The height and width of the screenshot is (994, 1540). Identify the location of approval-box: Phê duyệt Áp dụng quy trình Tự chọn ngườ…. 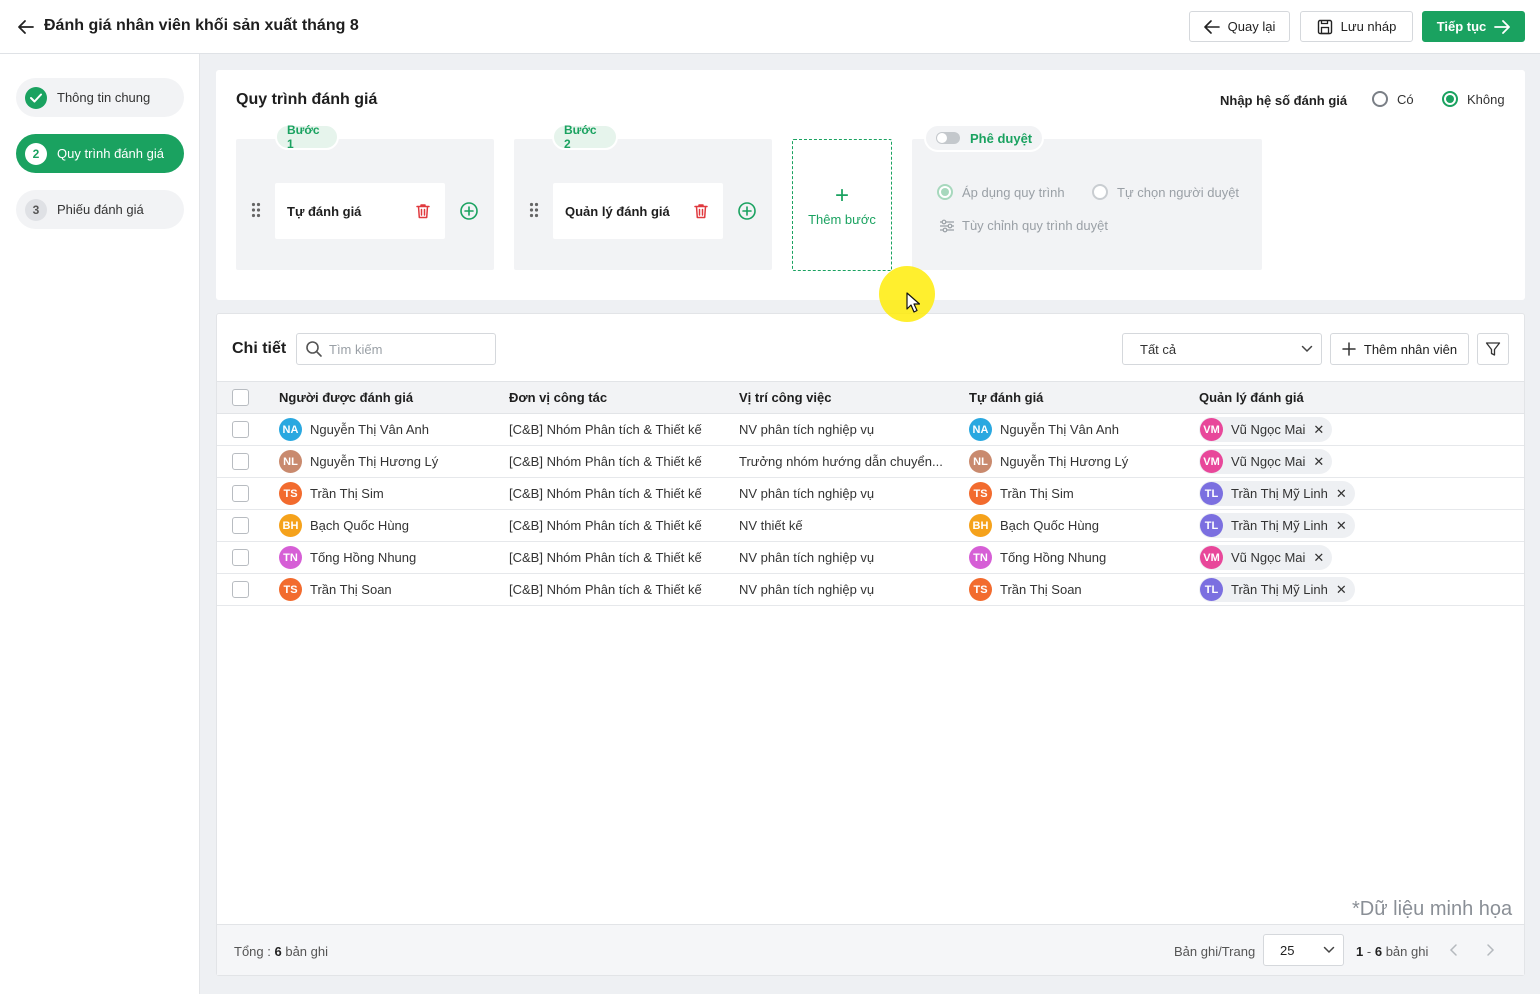
(1087, 197).